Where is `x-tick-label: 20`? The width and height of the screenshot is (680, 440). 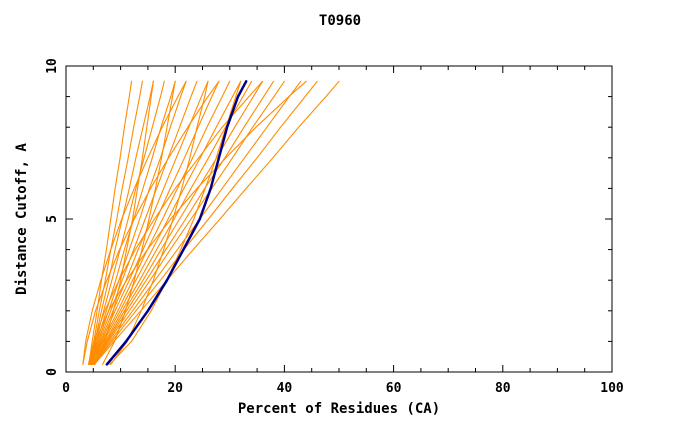
x-tick-label: 20 is located at coordinates (175, 388).